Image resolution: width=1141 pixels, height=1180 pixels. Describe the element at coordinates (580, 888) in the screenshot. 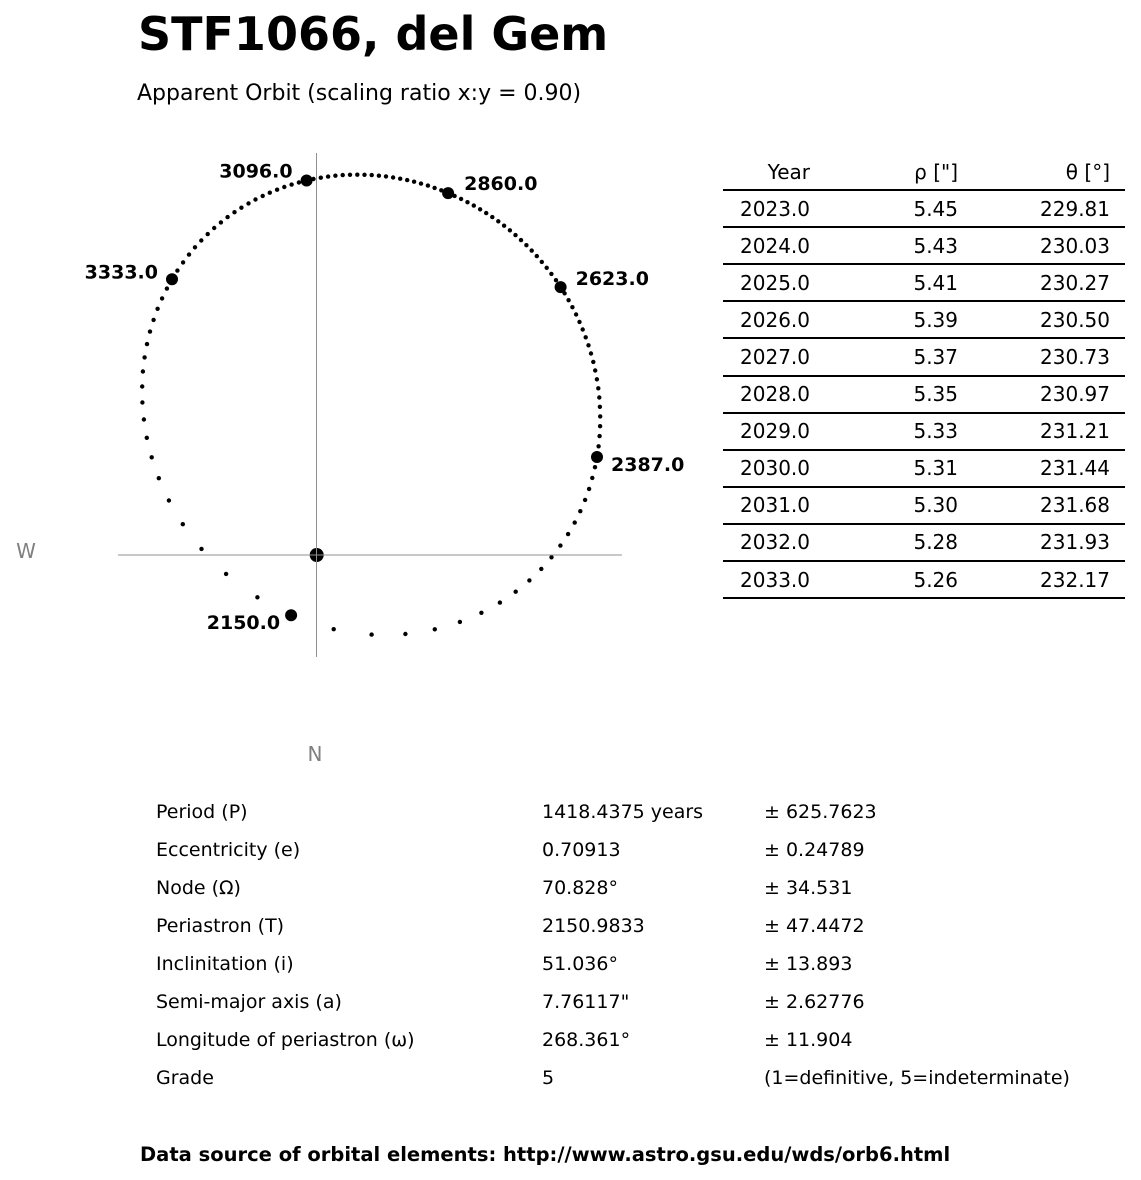

I see `element-value: 70.828°` at that location.